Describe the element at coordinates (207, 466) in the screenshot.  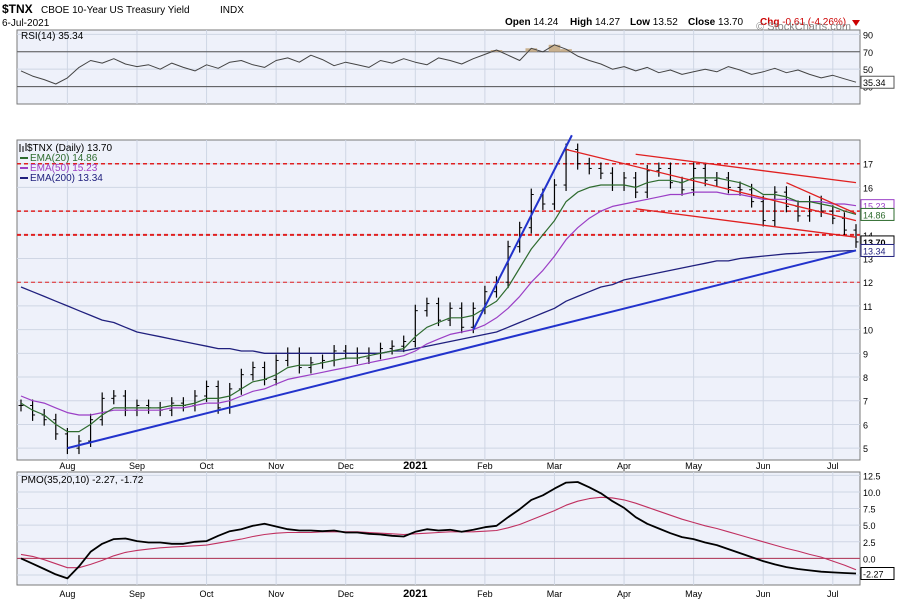
I see `x-tick-label-price: Oct` at that location.